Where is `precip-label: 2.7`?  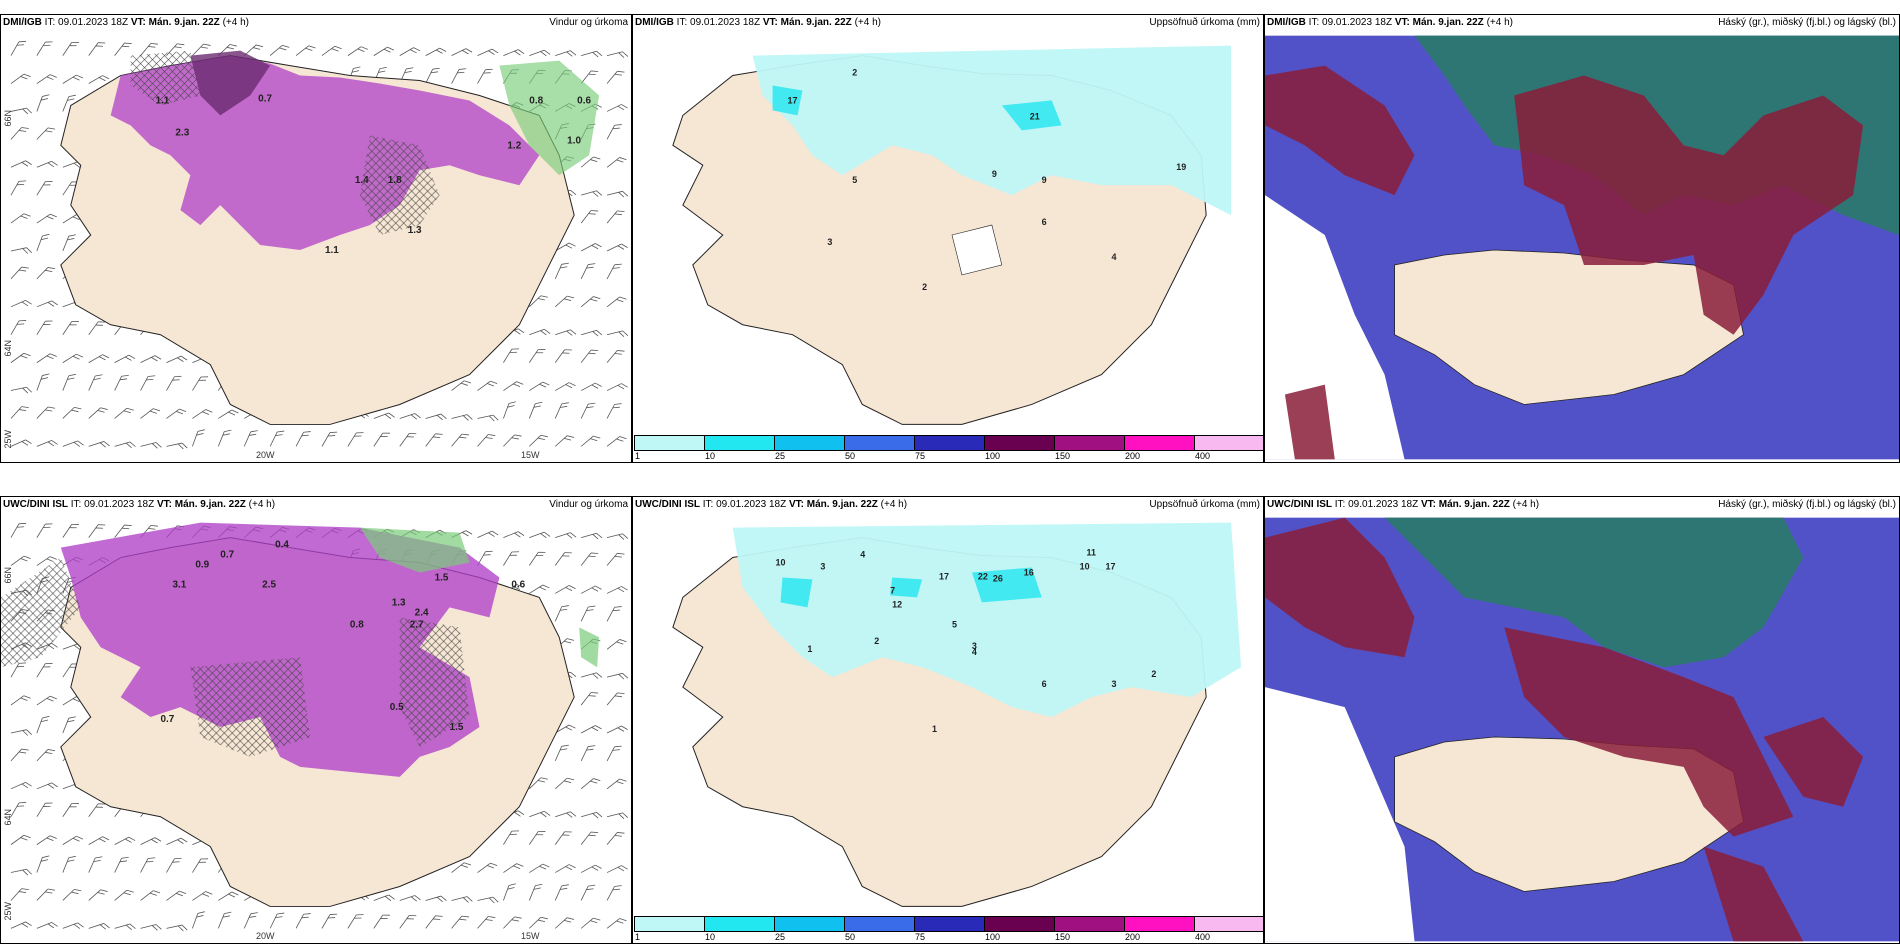 precip-label: 2.7 is located at coordinates (417, 624).